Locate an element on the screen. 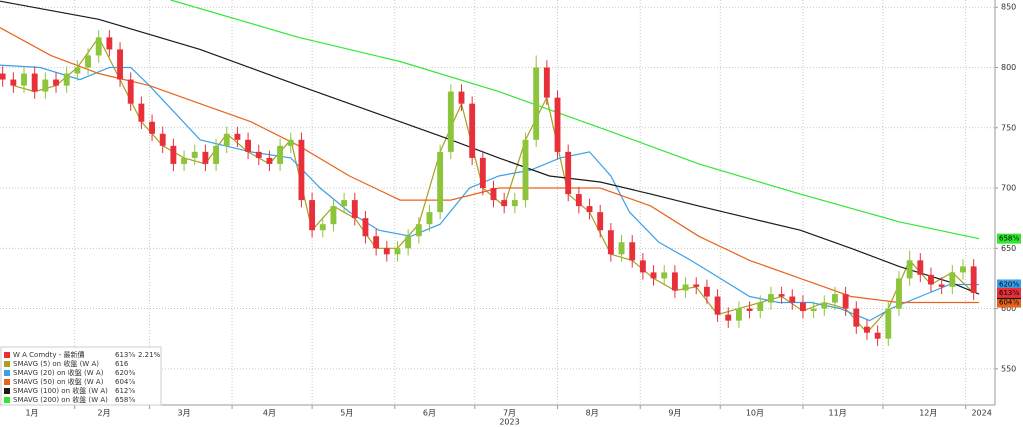 The image size is (1023, 427). legend-box is located at coordinates (81, 376).